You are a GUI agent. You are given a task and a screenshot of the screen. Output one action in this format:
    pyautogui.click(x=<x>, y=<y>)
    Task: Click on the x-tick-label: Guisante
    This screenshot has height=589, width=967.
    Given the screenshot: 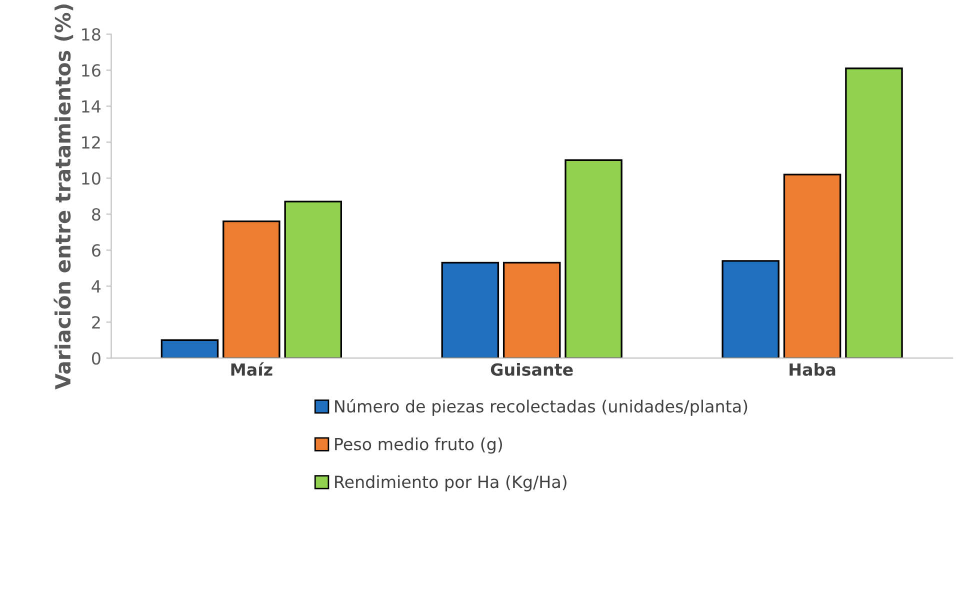 What is the action you would take?
    pyautogui.click(x=531, y=369)
    